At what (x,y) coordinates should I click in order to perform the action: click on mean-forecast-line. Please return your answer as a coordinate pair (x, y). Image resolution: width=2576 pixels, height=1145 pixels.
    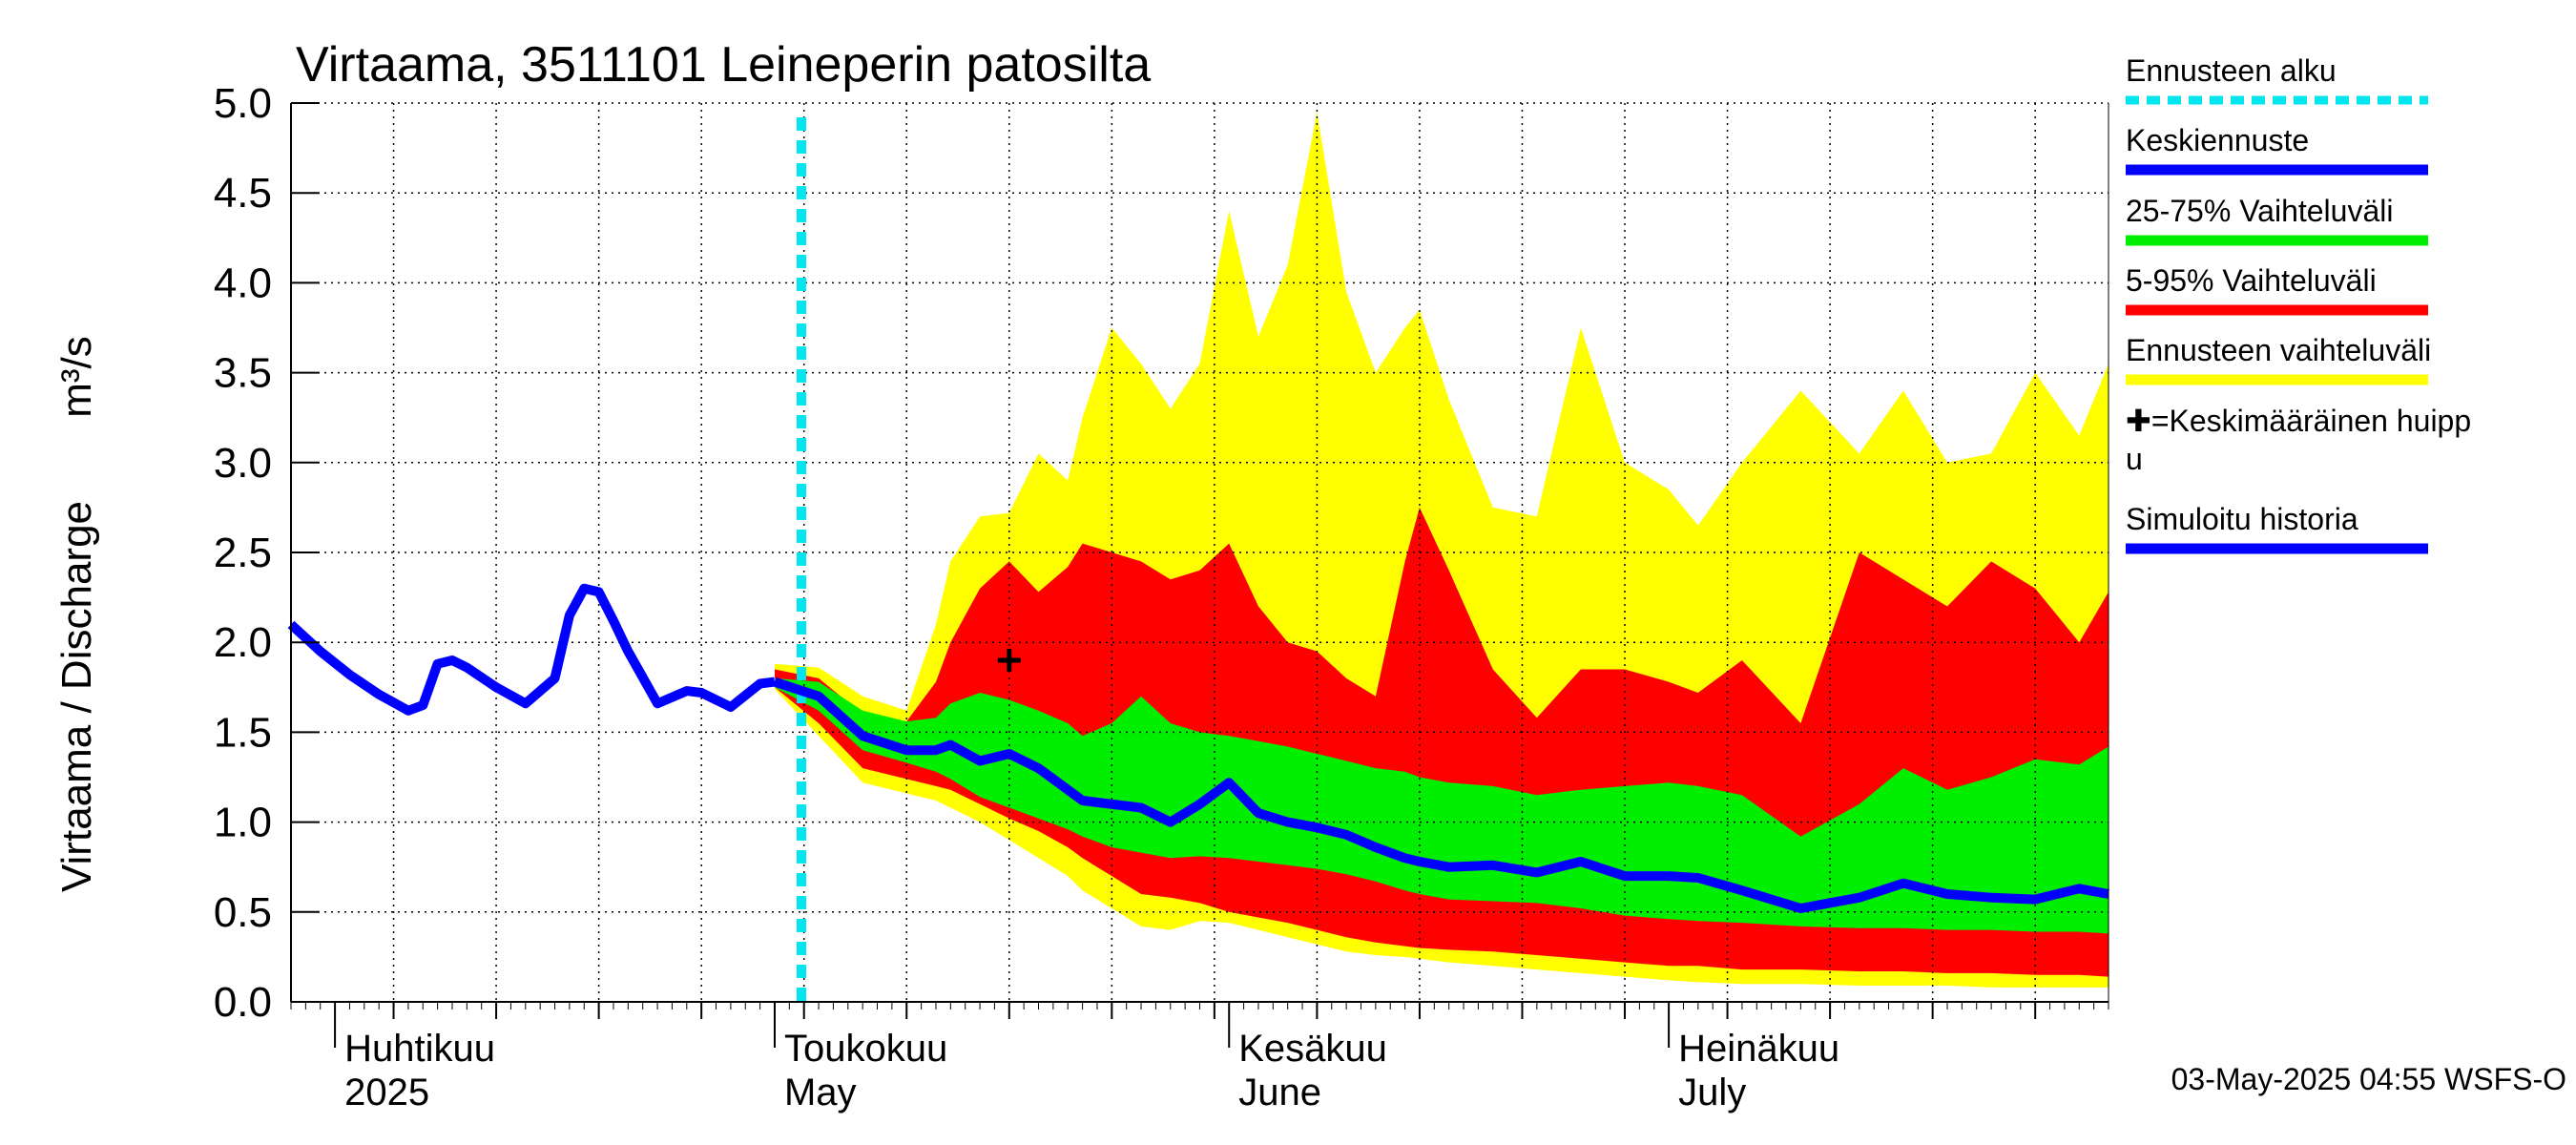
    Looking at the image, I should click on (1441, 795).